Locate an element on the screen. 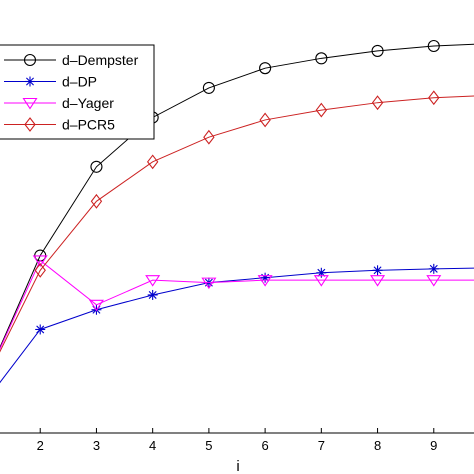 The height and width of the screenshot is (474, 474). x-tick-label: 3 is located at coordinates (96, 445).